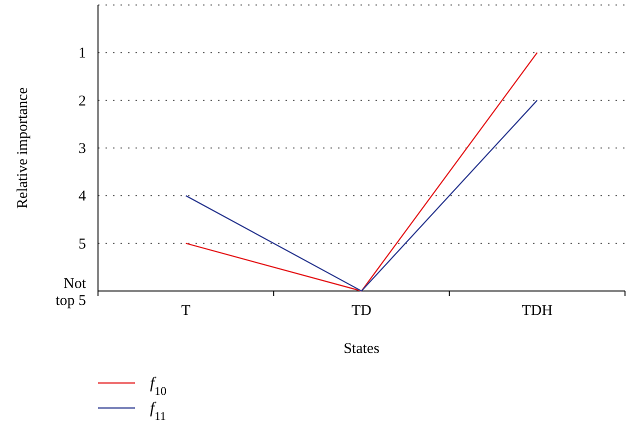 The image size is (632, 428). Describe the element at coordinates (158, 411) in the screenshot. I see `legend-label: f$_{11}$` at that location.